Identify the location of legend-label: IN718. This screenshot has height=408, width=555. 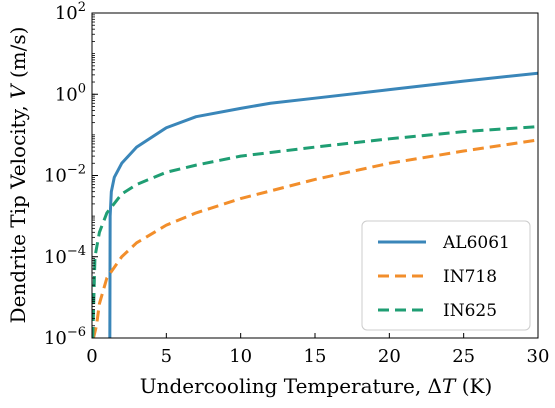
(470, 277).